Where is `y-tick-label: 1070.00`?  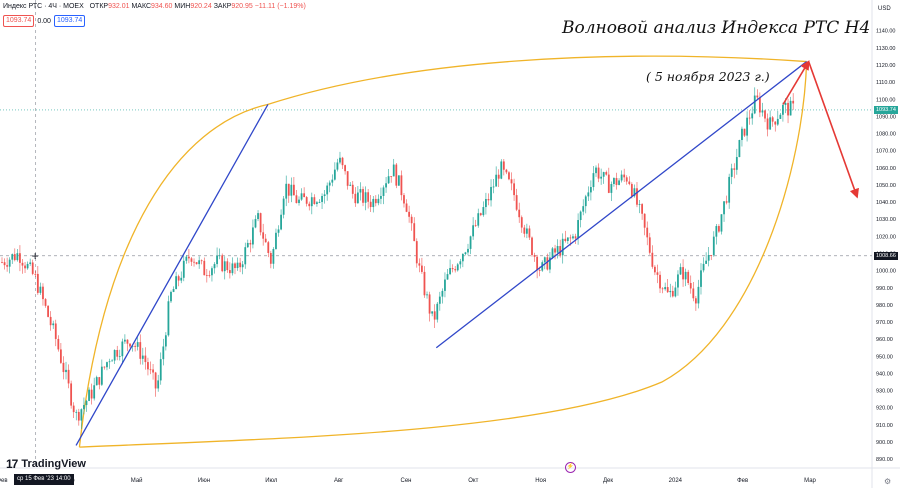
y-tick-label: 1070.00 is located at coordinates (886, 152).